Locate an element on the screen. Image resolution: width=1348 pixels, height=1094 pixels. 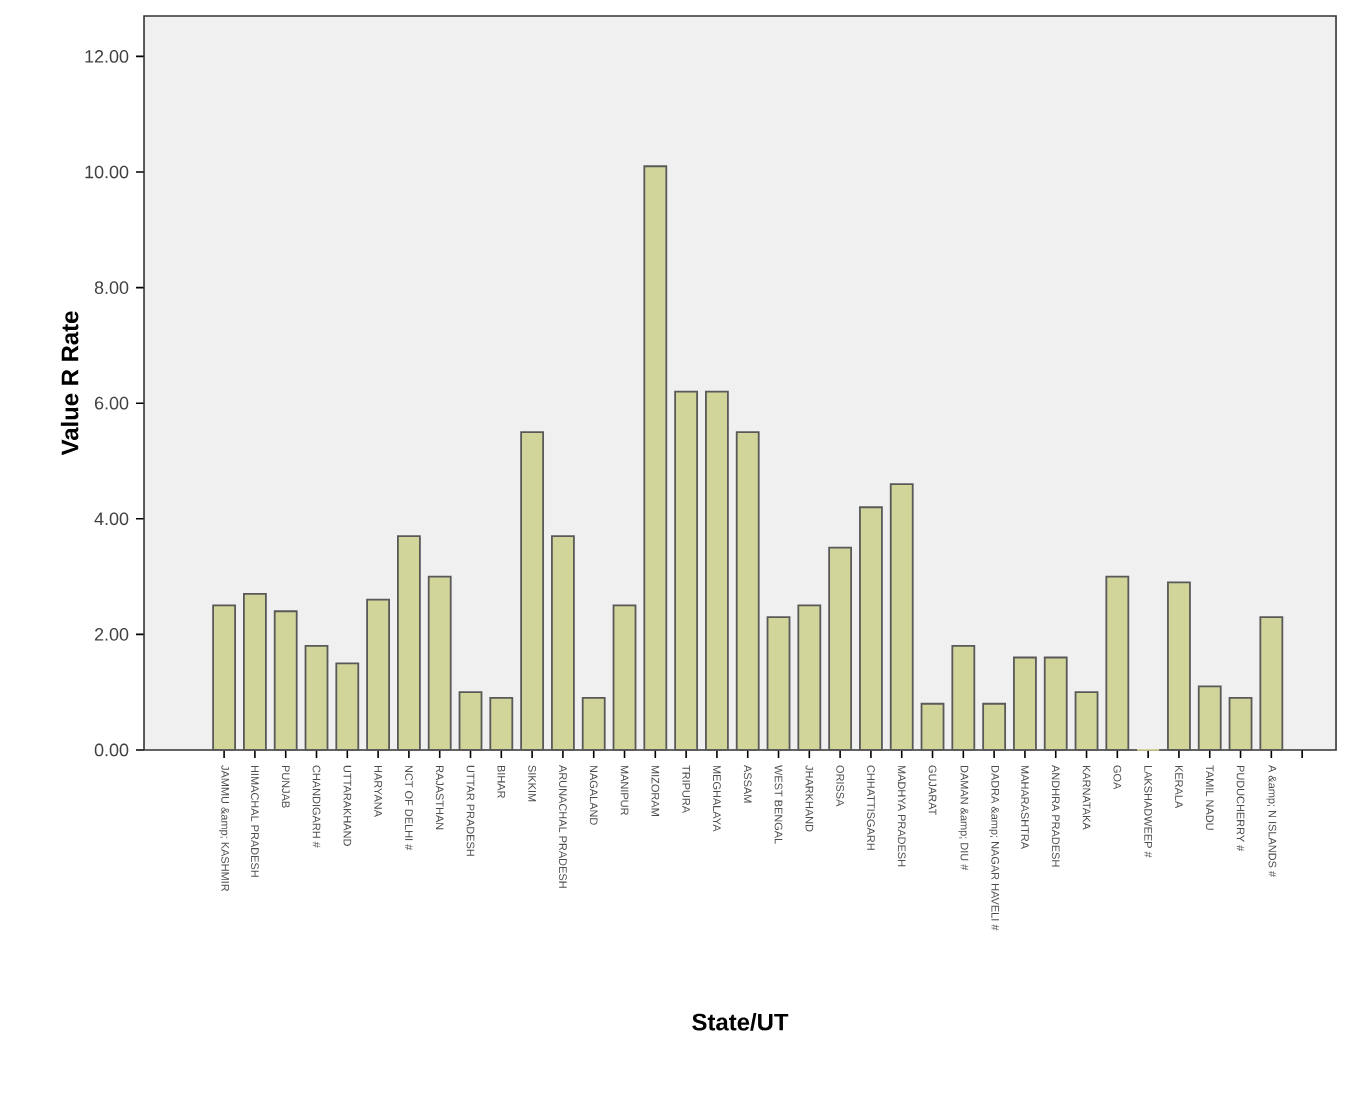
y-axis-title: Value R Rate is located at coordinates (69, 383).